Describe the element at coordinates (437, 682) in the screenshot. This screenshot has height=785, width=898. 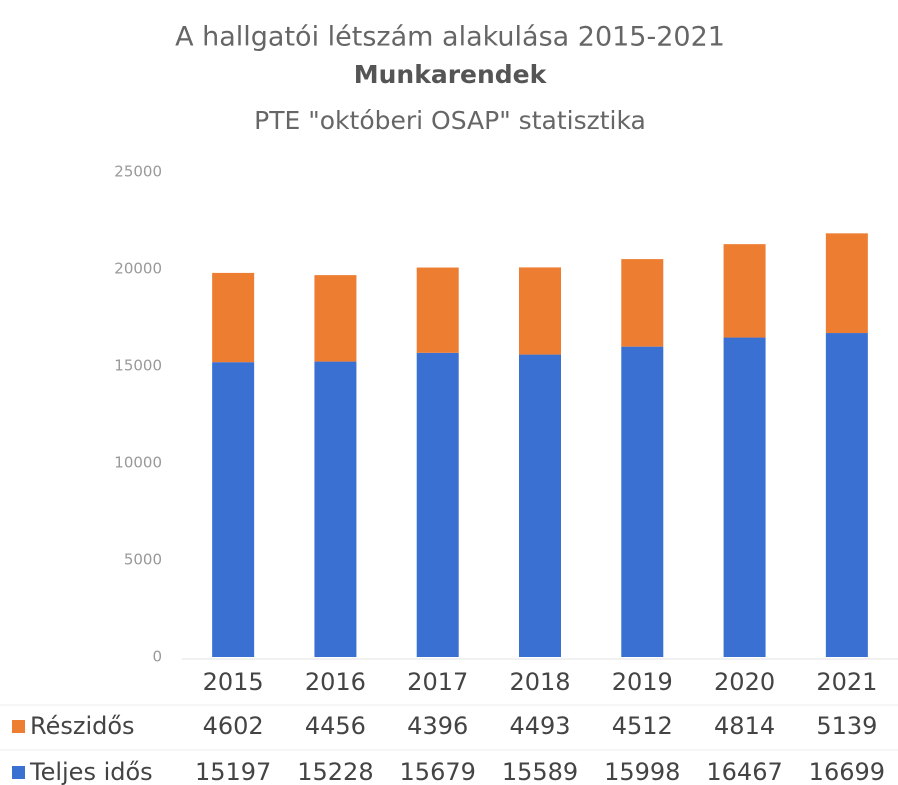
I see `x-tick-label: 2017` at that location.